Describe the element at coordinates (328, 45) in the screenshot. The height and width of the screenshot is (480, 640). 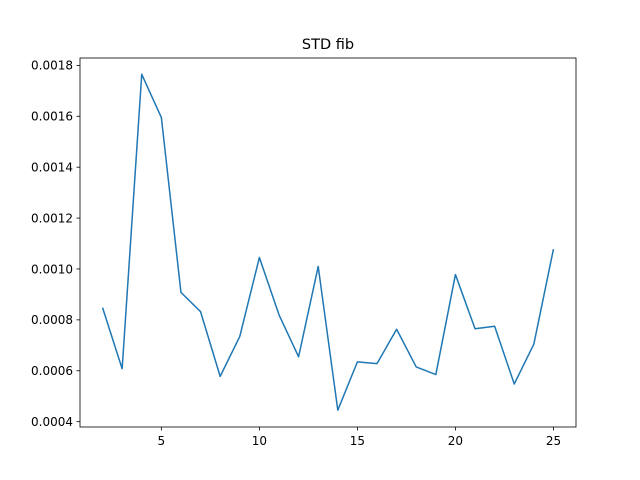
I see `chart-title: STD fib` at that location.